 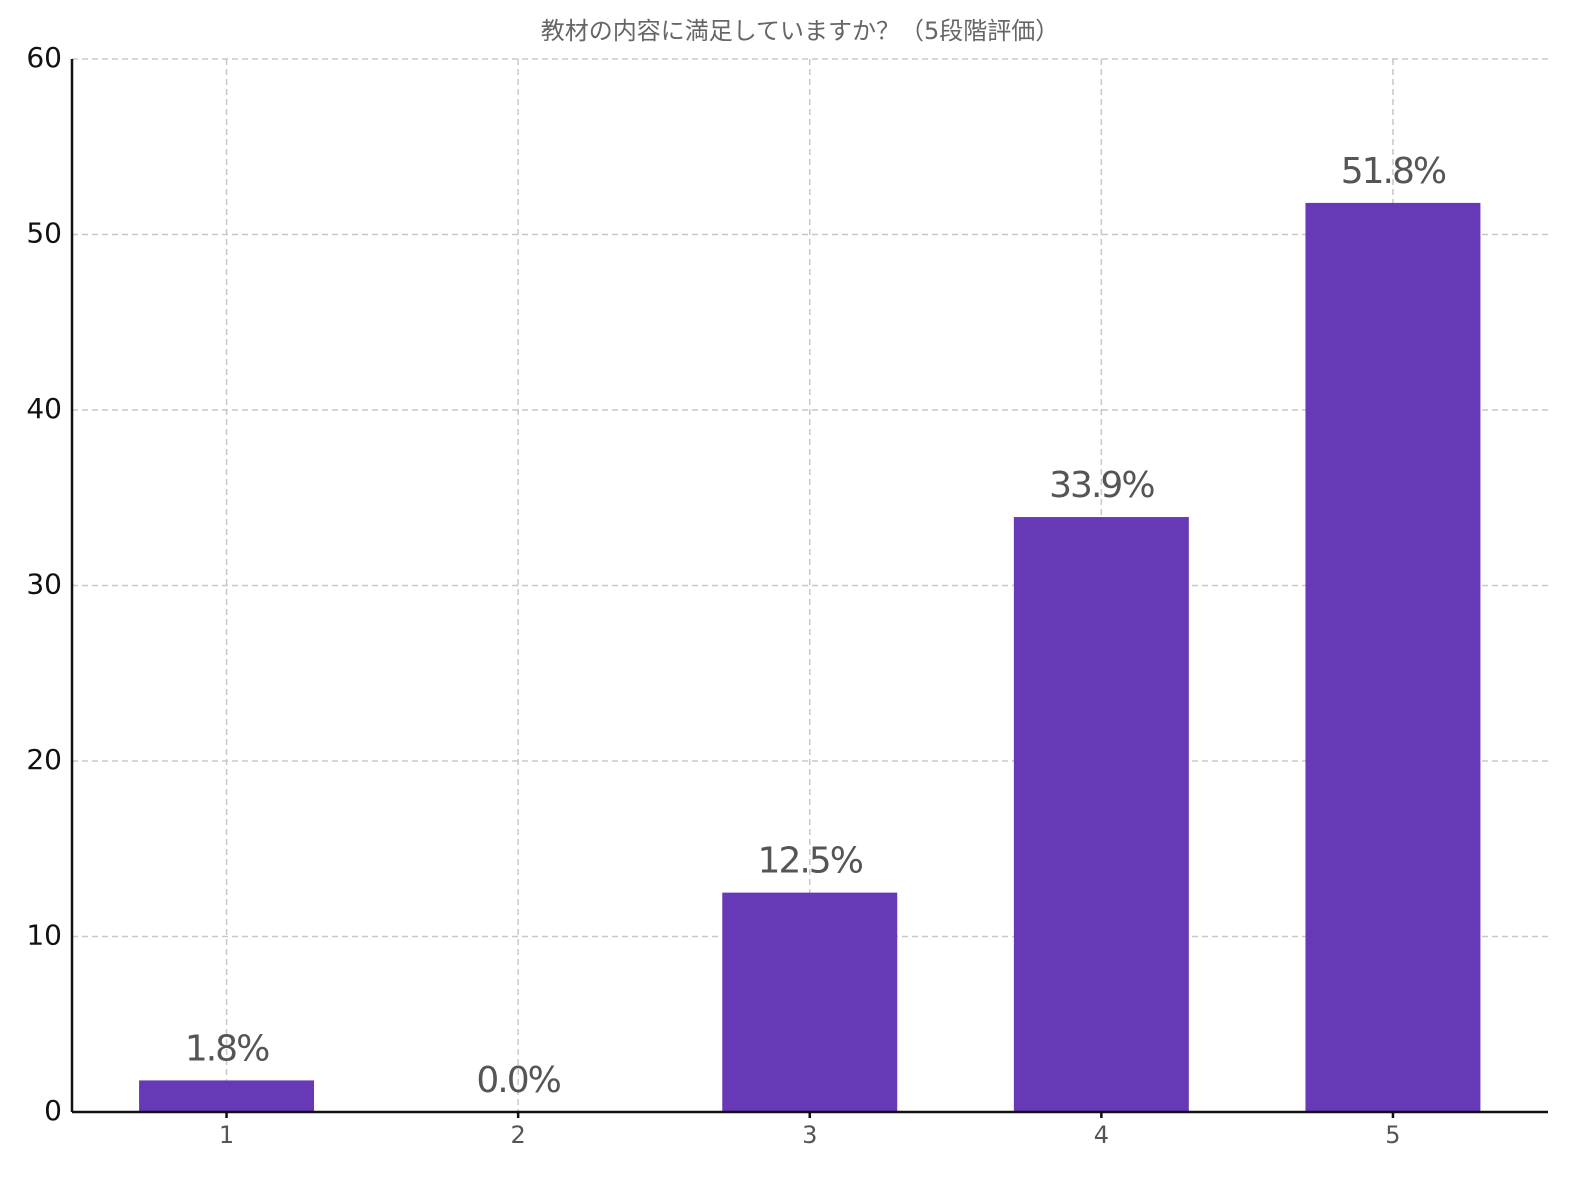 I want to click on value-label: 0.0%, so click(x=518, y=1080).